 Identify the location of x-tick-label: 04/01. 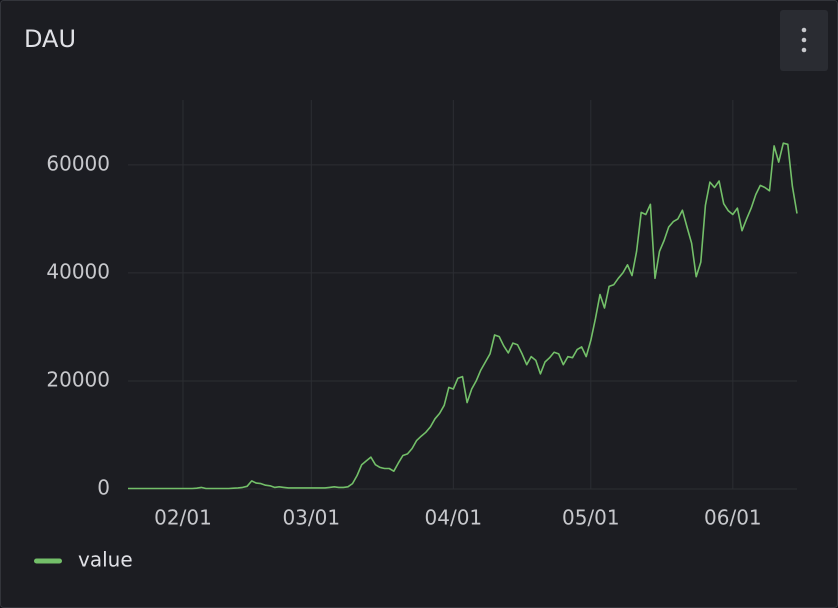
(454, 518).